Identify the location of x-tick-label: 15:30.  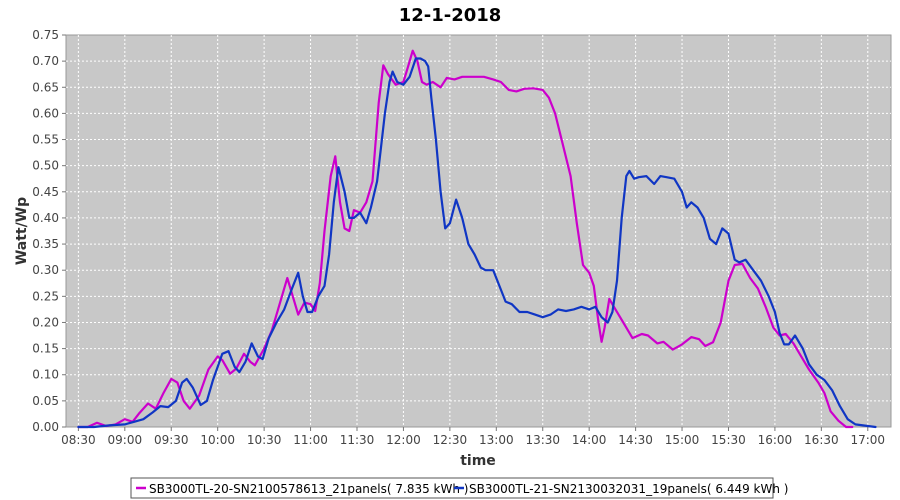
(728, 440).